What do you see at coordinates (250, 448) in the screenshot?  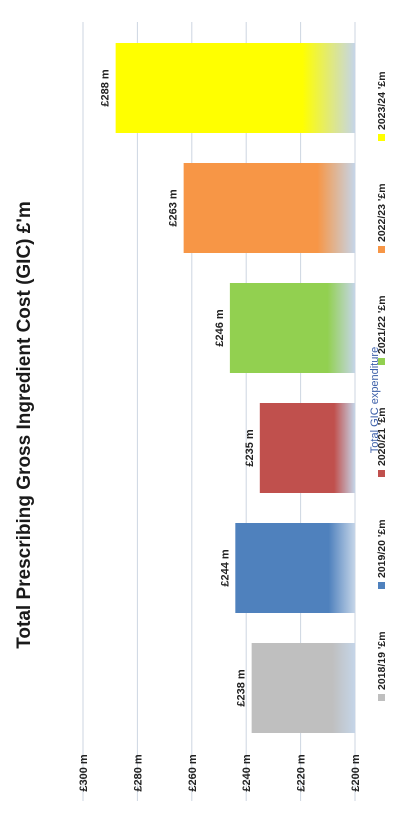 I see `data-label: £235 m` at bounding box center [250, 448].